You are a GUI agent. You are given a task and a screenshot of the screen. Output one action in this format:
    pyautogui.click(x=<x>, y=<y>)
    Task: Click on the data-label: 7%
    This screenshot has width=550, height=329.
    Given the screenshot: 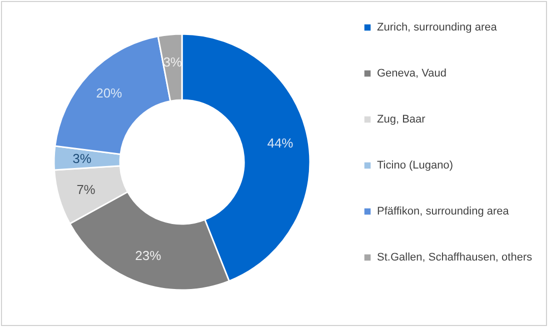 What is the action you would take?
    pyautogui.click(x=86, y=189)
    